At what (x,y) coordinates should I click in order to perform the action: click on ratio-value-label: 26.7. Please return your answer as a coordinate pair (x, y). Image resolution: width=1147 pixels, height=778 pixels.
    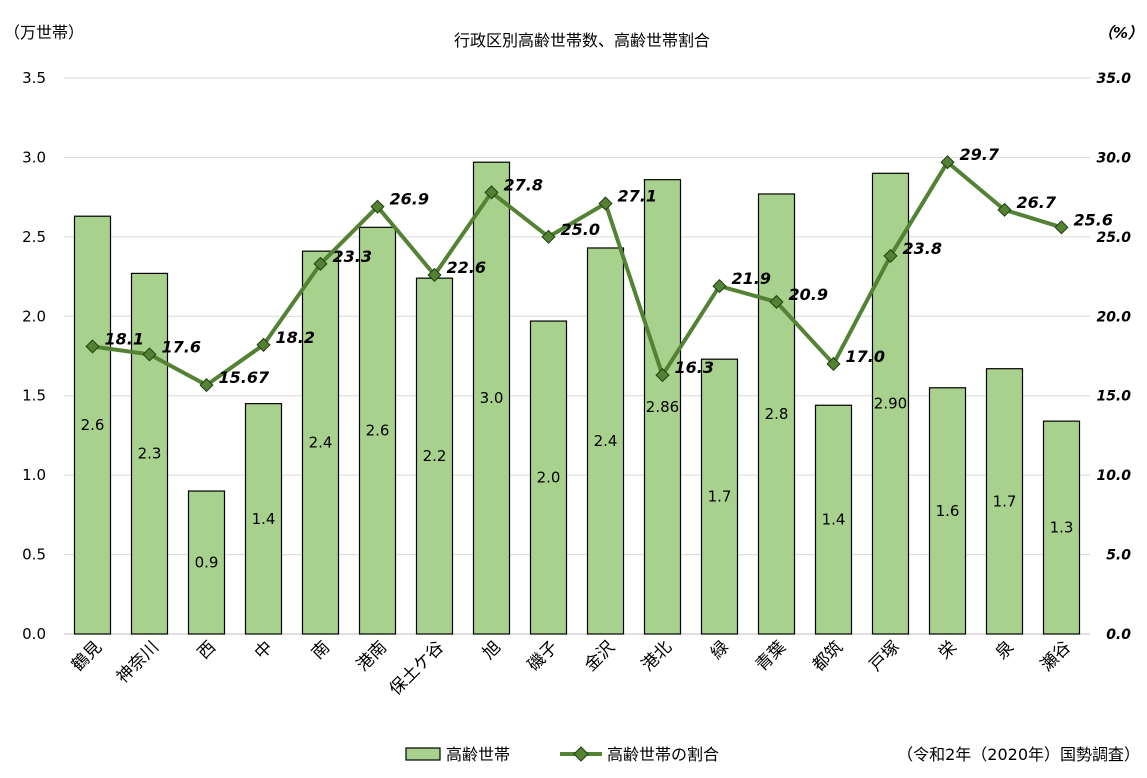
    Looking at the image, I should click on (1037, 202).